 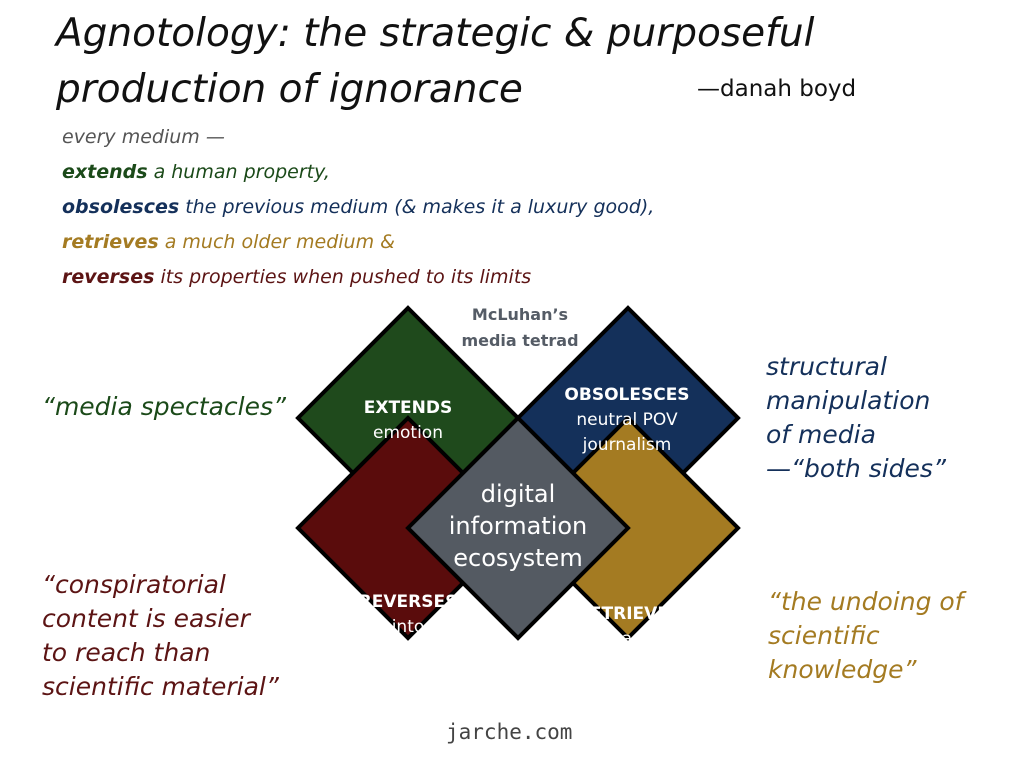 I want to click on attribution: —danah boyd, so click(x=777, y=89).